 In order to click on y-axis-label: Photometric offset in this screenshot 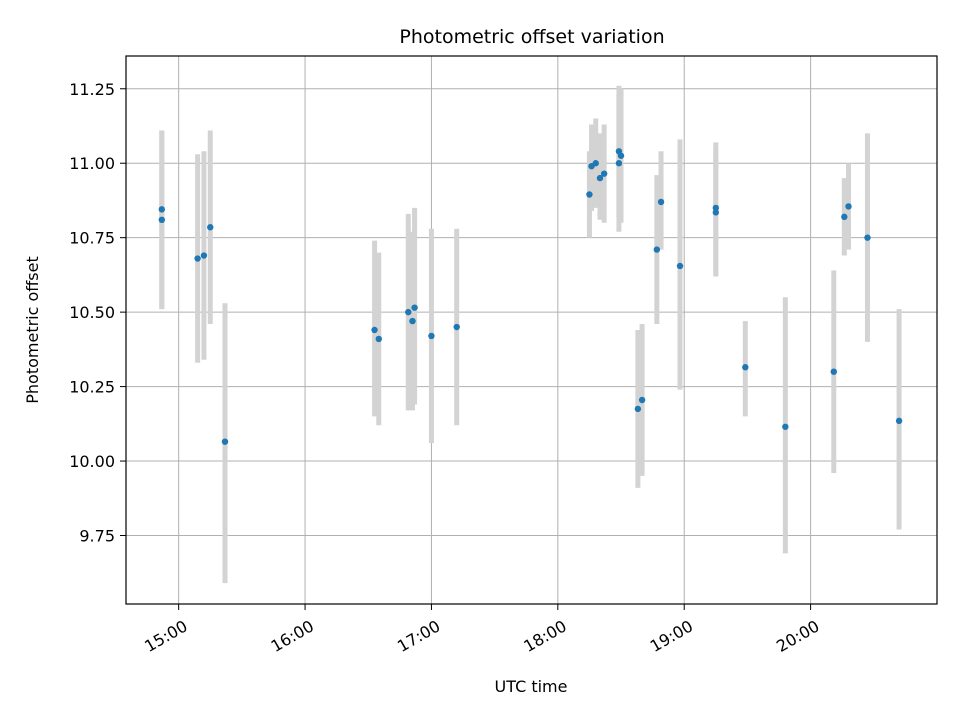, I will do `click(32, 330)`.